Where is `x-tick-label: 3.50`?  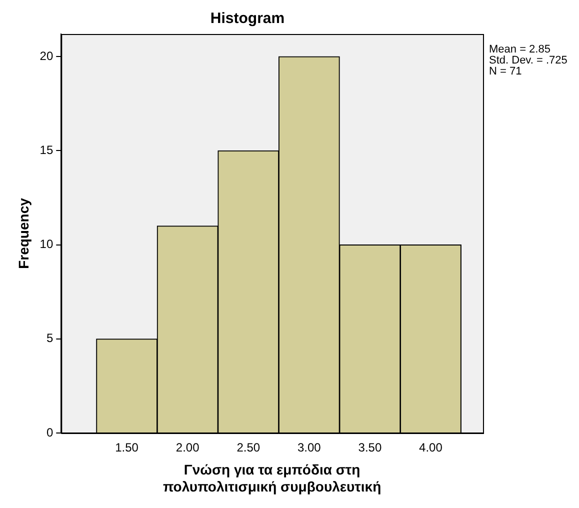
x-tick-label: 3.50 is located at coordinates (370, 447).